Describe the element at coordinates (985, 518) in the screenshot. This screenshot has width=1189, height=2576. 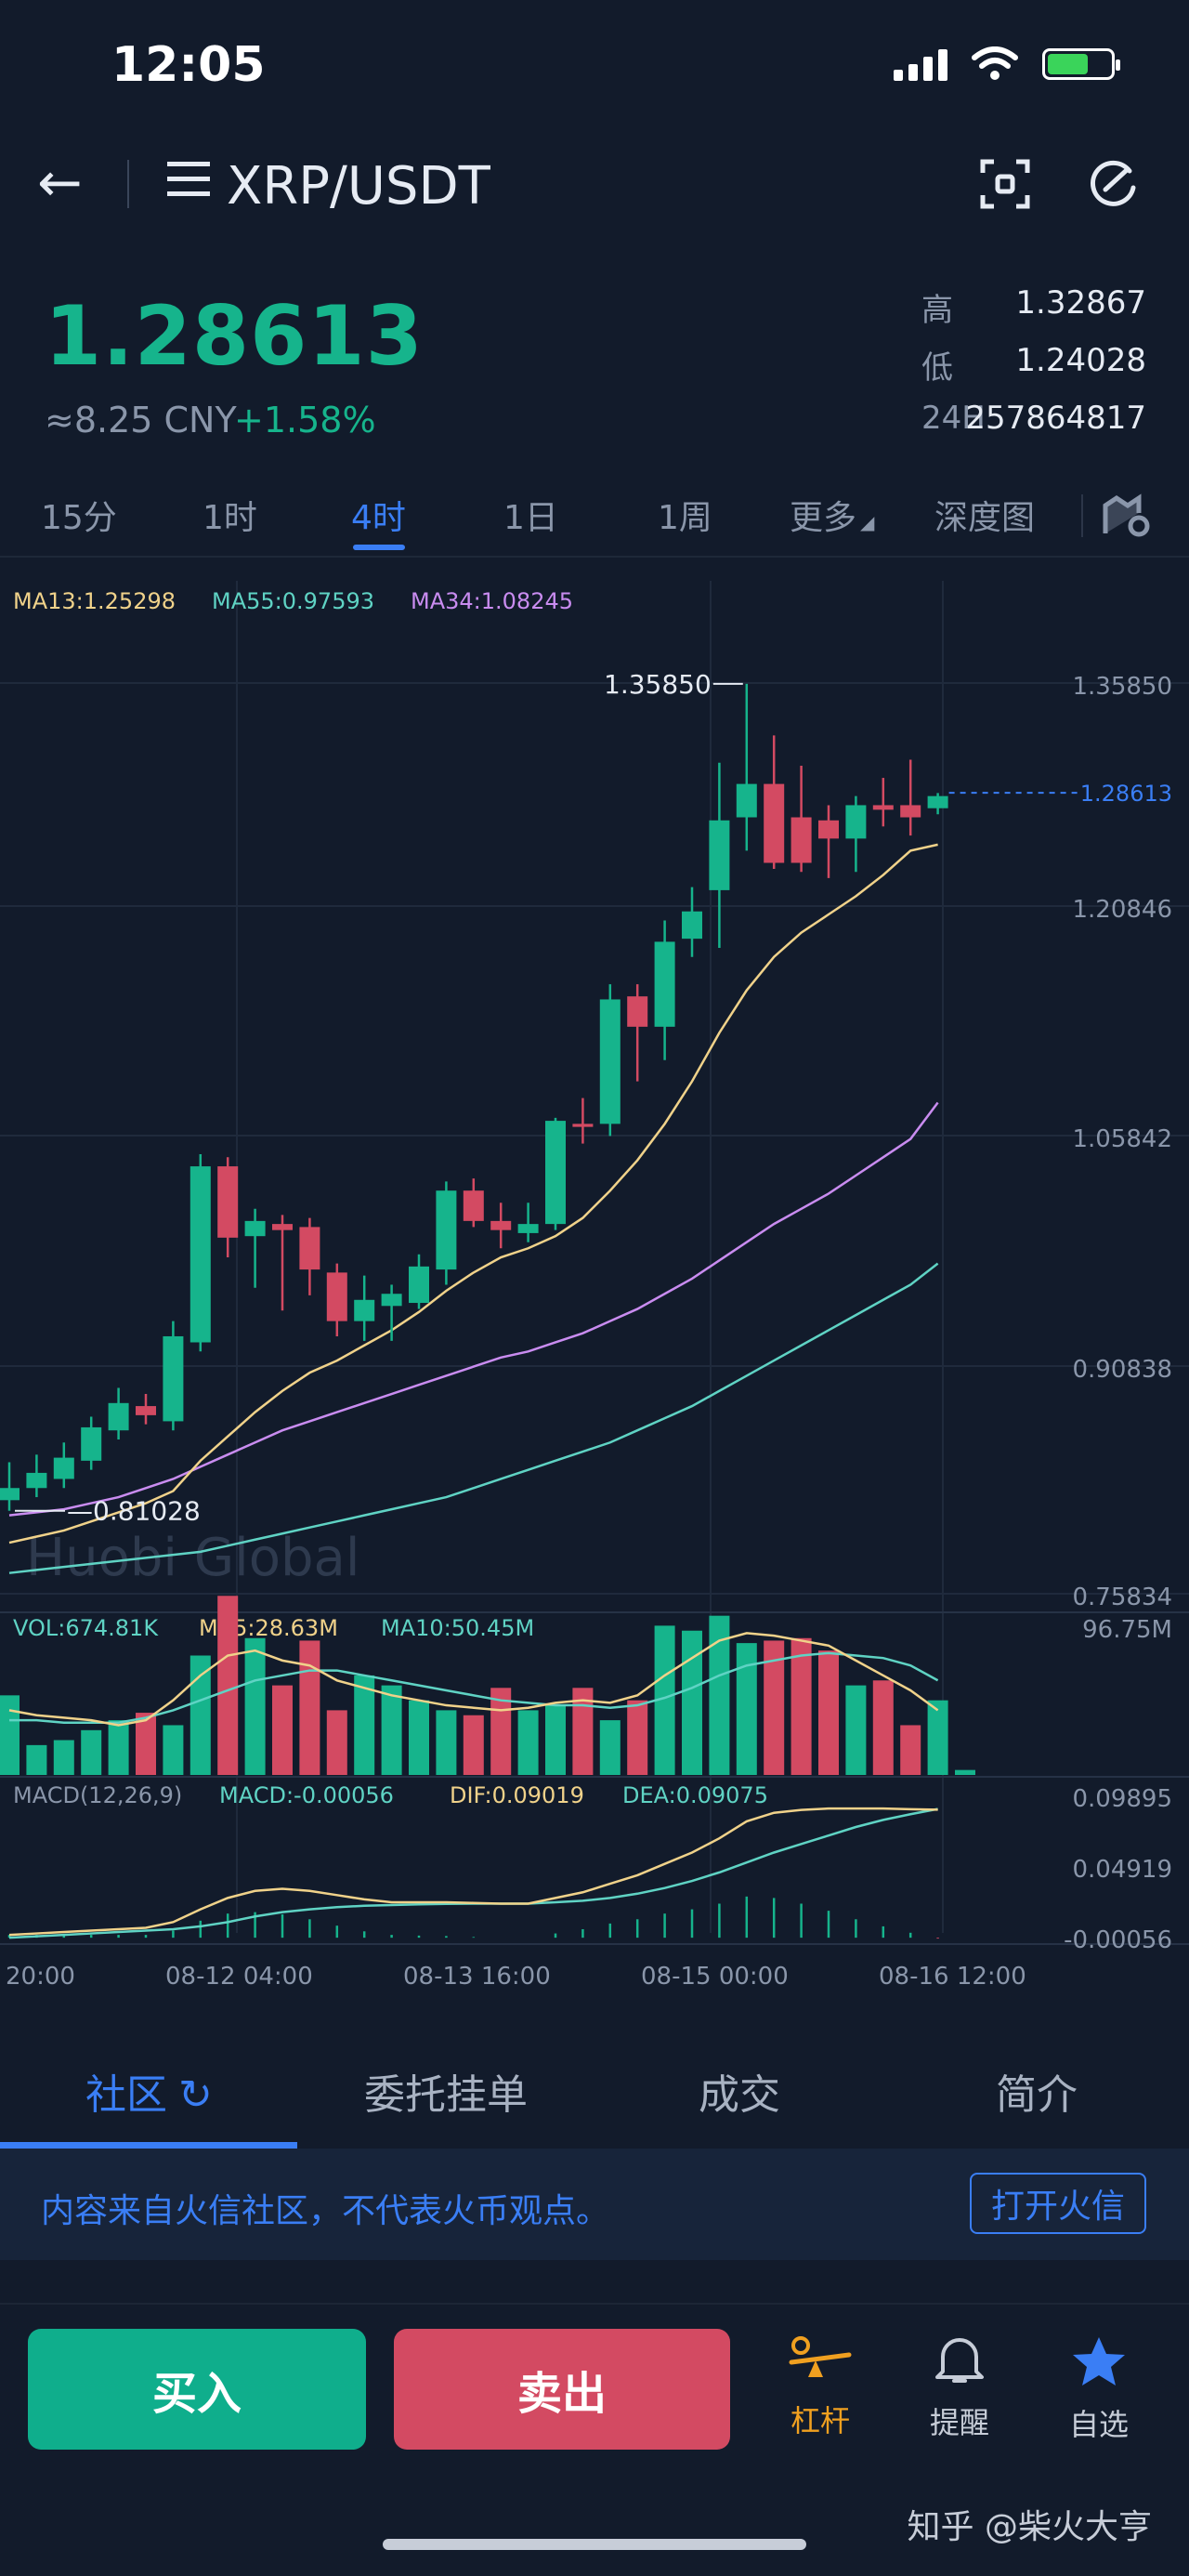
I see `tab-depth: 深度图` at that location.